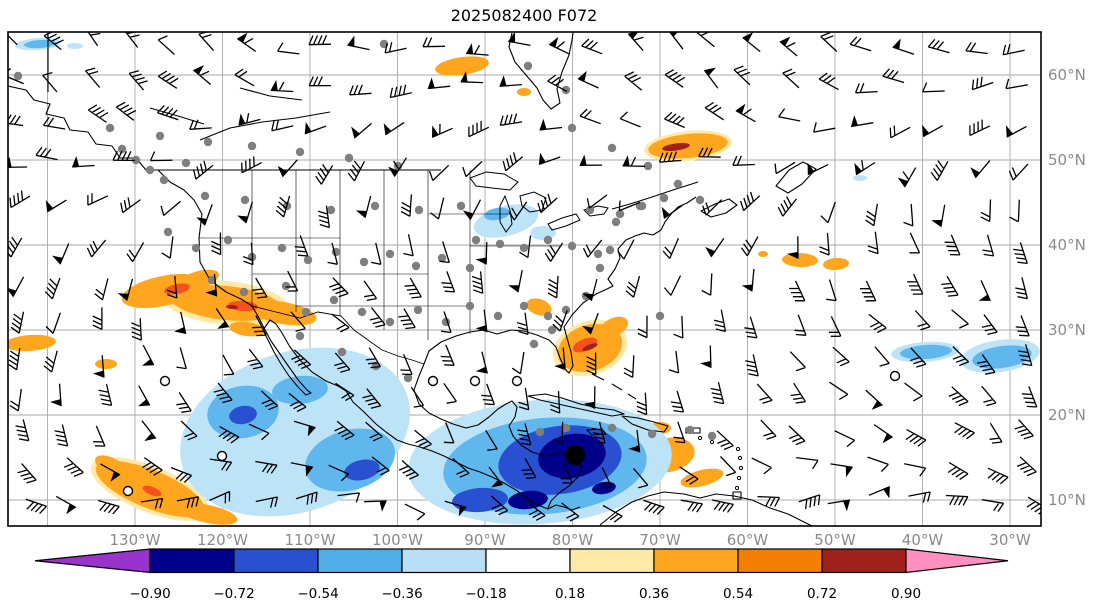 Image resolution: width=1105 pixels, height=615 pixels. What do you see at coordinates (575, 455) in the screenshot?
I see `cyclone-marker` at bounding box center [575, 455].